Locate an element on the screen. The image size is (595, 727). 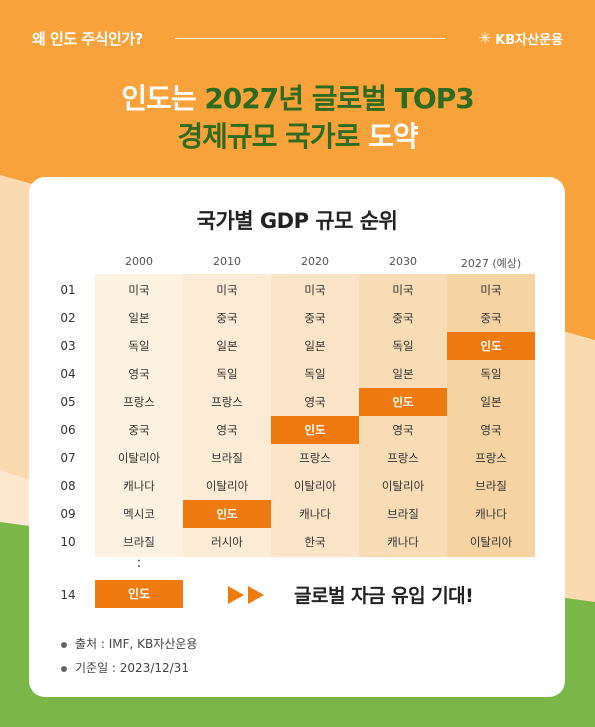
column-header: 2000 is located at coordinates (139, 261).